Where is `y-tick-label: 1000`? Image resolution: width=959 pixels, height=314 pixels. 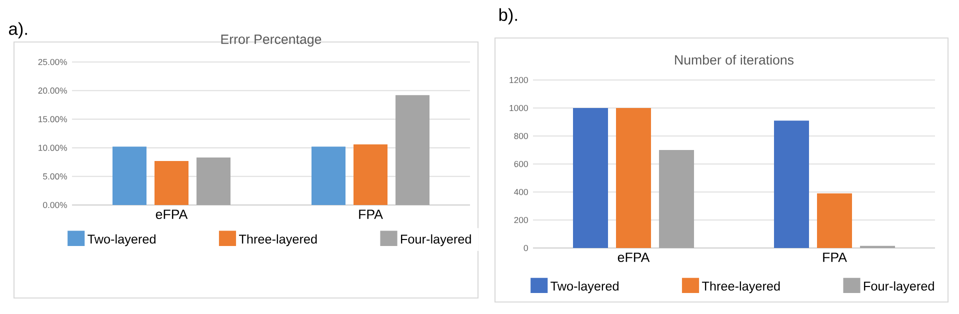
y-tick-label: 1000 is located at coordinates (519, 108).